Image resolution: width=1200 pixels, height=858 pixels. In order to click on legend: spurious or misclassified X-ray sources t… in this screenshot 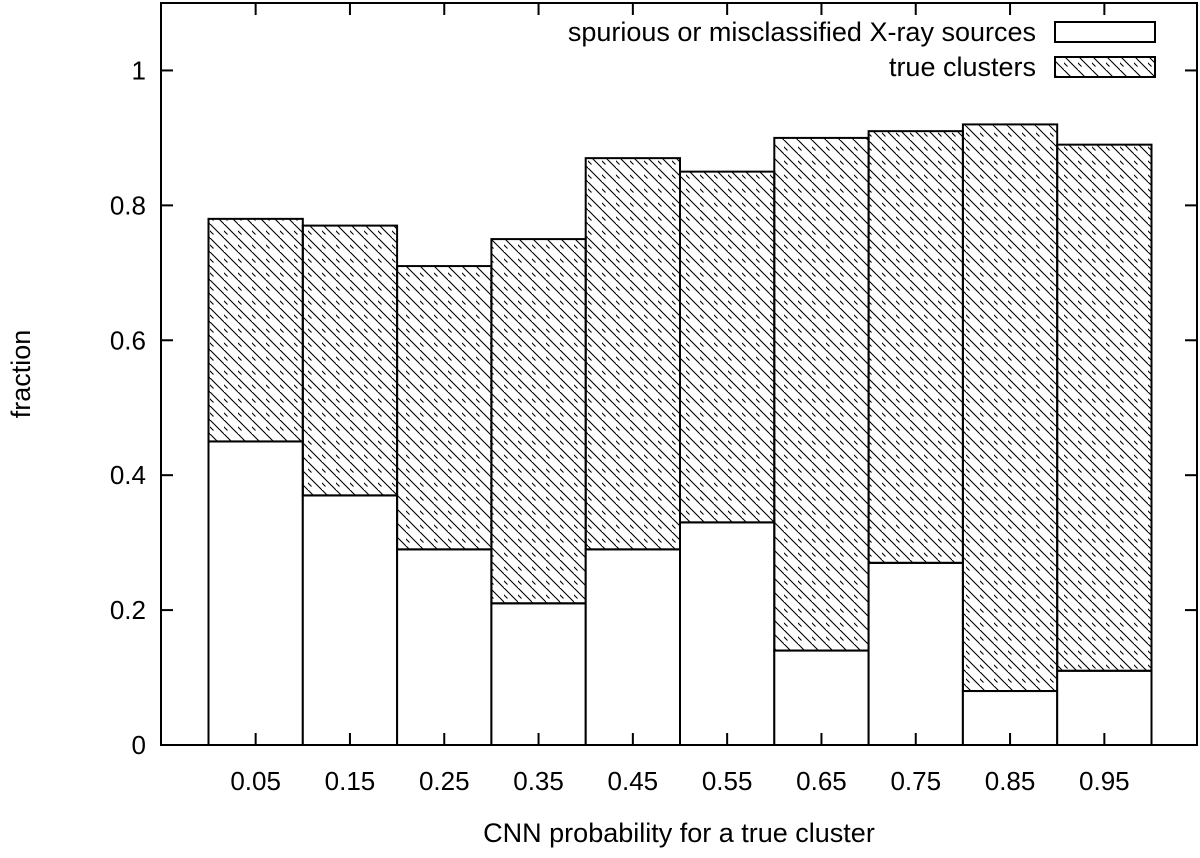, I will do `click(862, 49)`.